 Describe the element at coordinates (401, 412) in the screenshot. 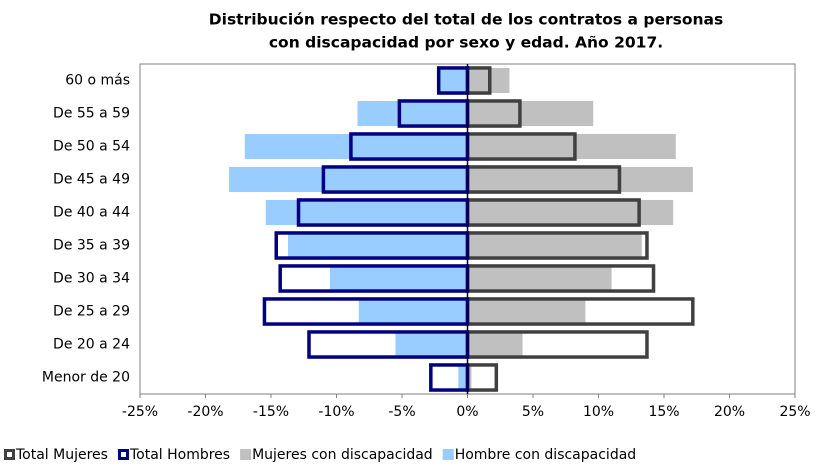

I see `x-tick-label: -5%` at that location.